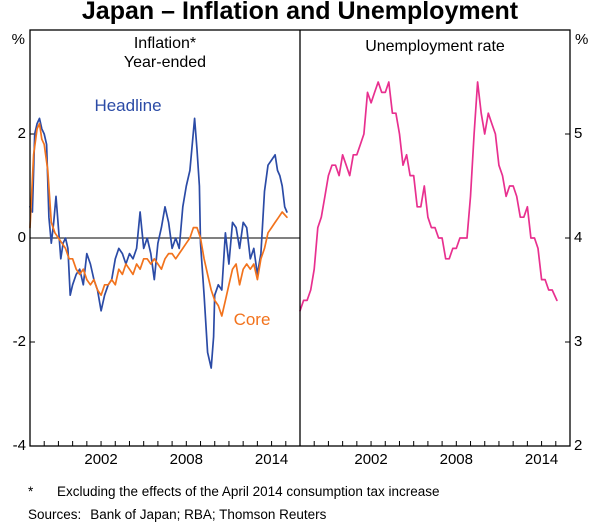  What do you see at coordinates (578, 133) in the screenshot?
I see `y-axis-tick-label: 5` at bounding box center [578, 133].